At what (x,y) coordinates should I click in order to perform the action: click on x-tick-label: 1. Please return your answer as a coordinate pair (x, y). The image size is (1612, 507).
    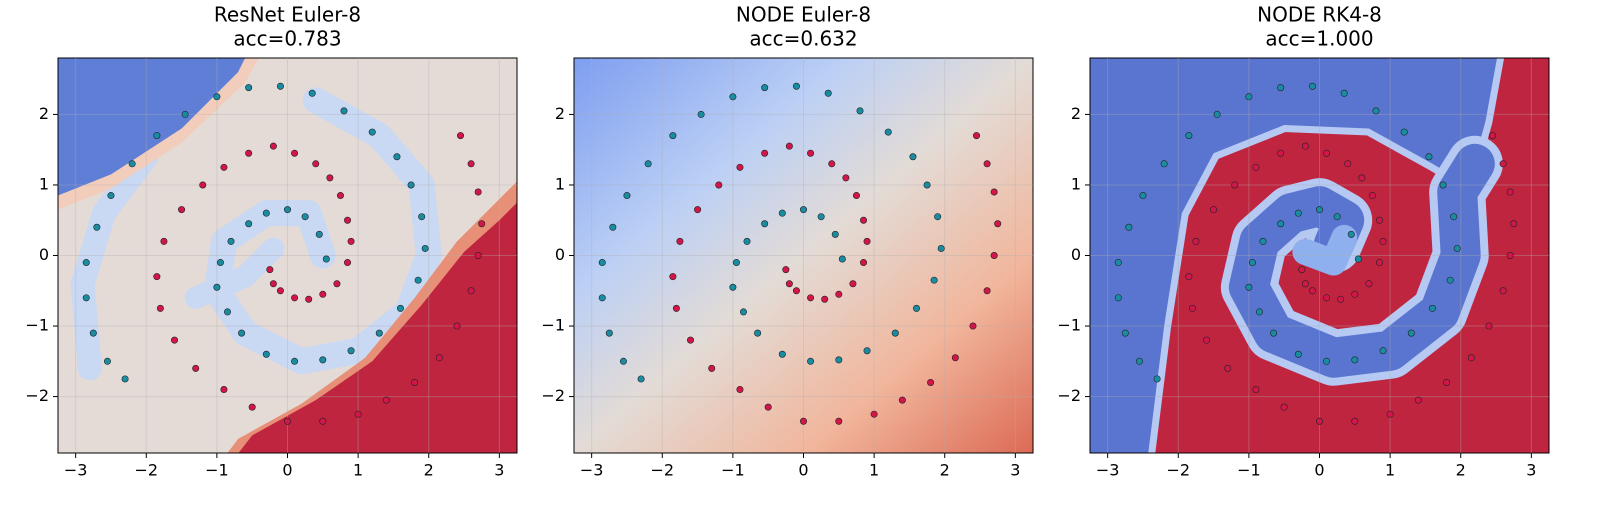
    Looking at the image, I should click on (1390, 470).